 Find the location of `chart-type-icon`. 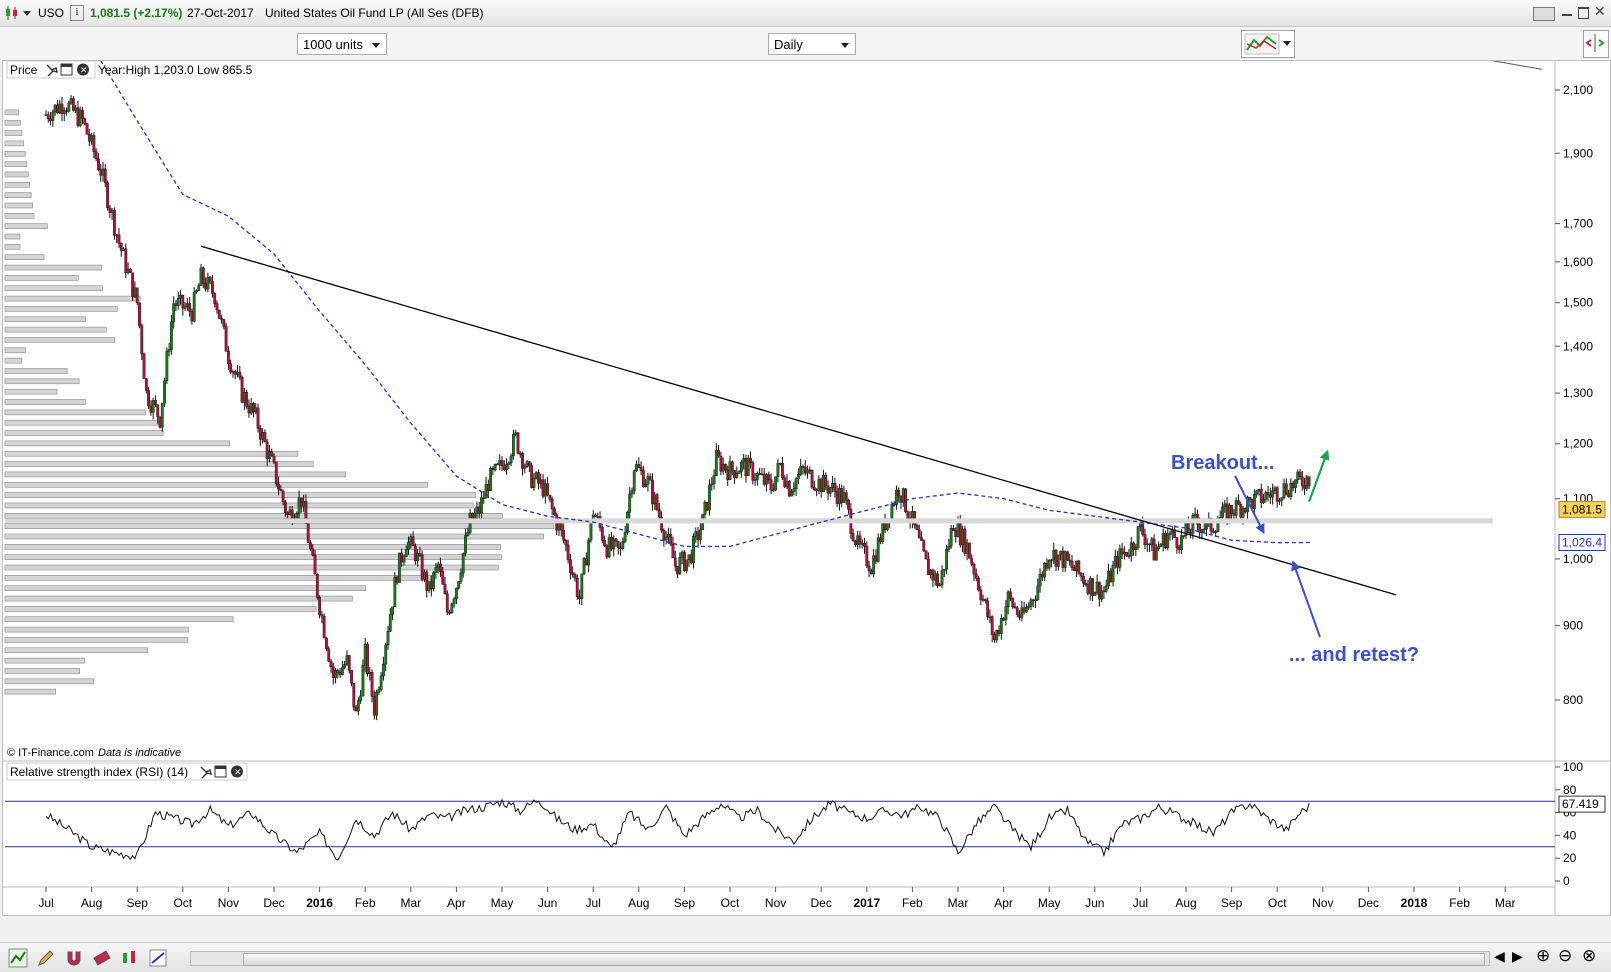

chart-type-icon is located at coordinates (18, 958).